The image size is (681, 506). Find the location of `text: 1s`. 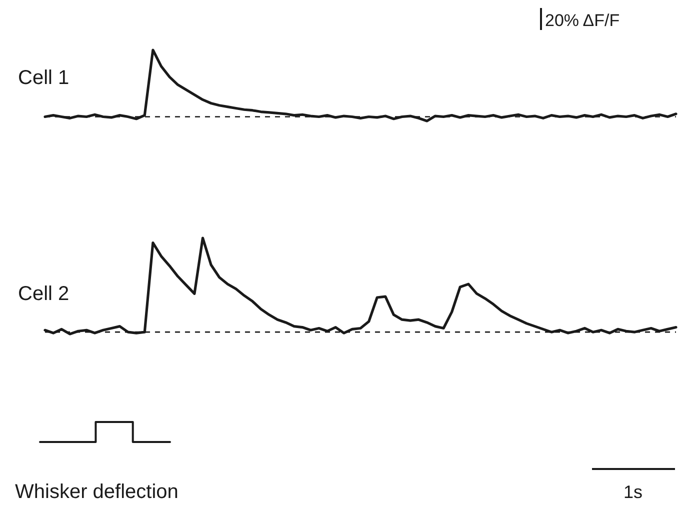

text: 1s is located at coordinates (633, 492).